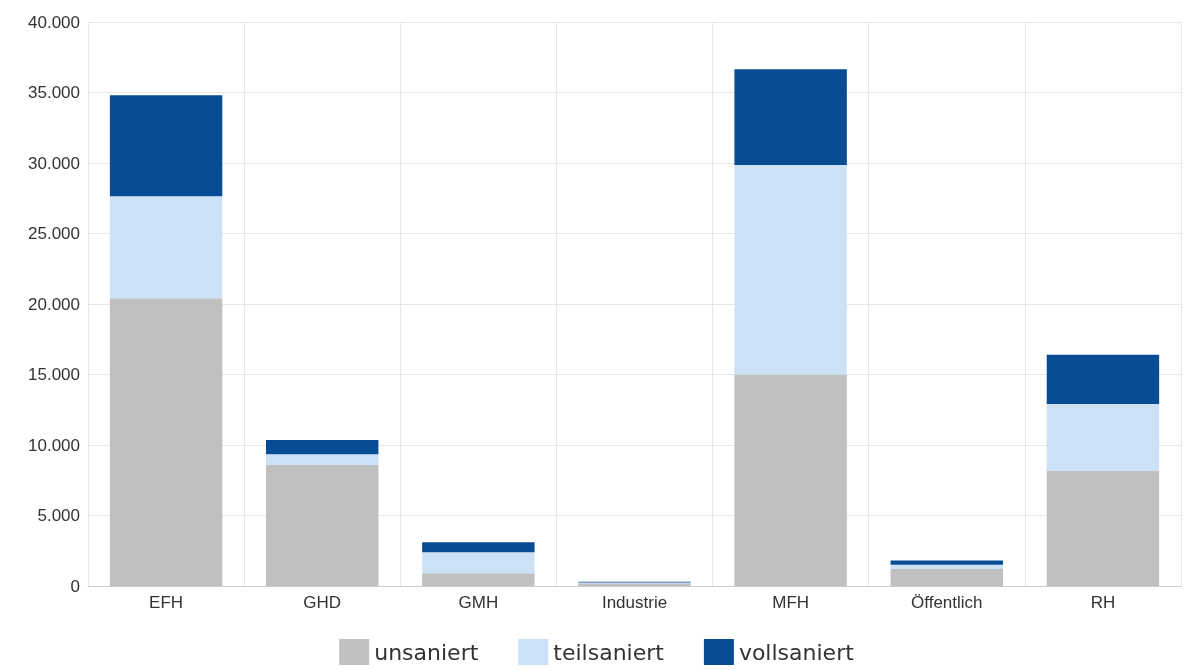 The height and width of the screenshot is (670, 1193). I want to click on legend-label: unsaniert, so click(426, 652).